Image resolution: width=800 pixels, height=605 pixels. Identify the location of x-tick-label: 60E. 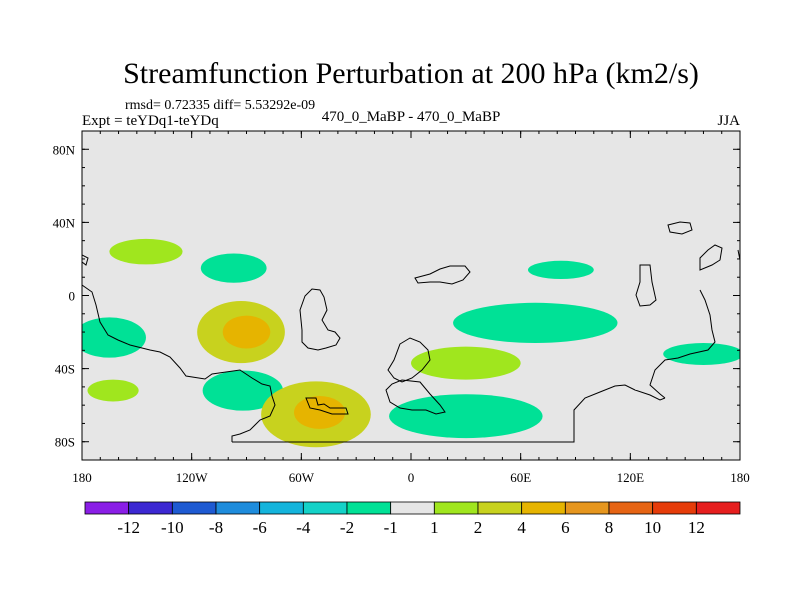
(520, 477).